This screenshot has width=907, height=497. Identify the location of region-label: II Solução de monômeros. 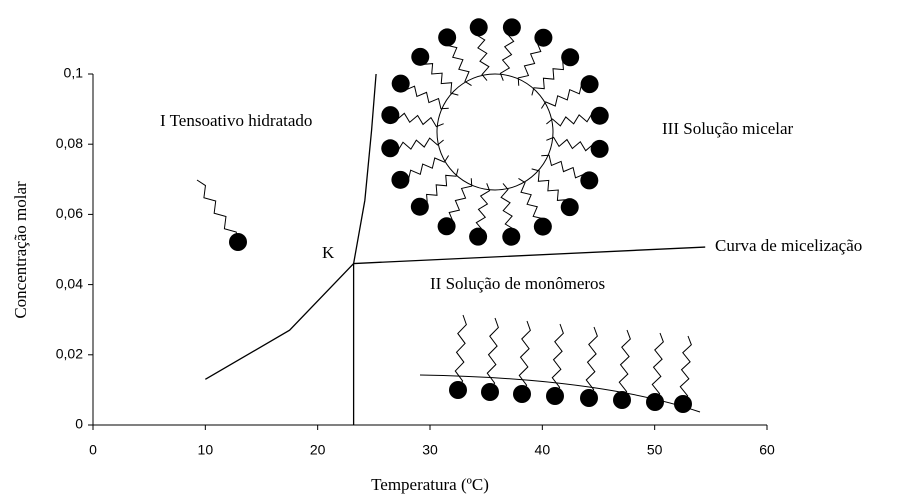
(517, 283).